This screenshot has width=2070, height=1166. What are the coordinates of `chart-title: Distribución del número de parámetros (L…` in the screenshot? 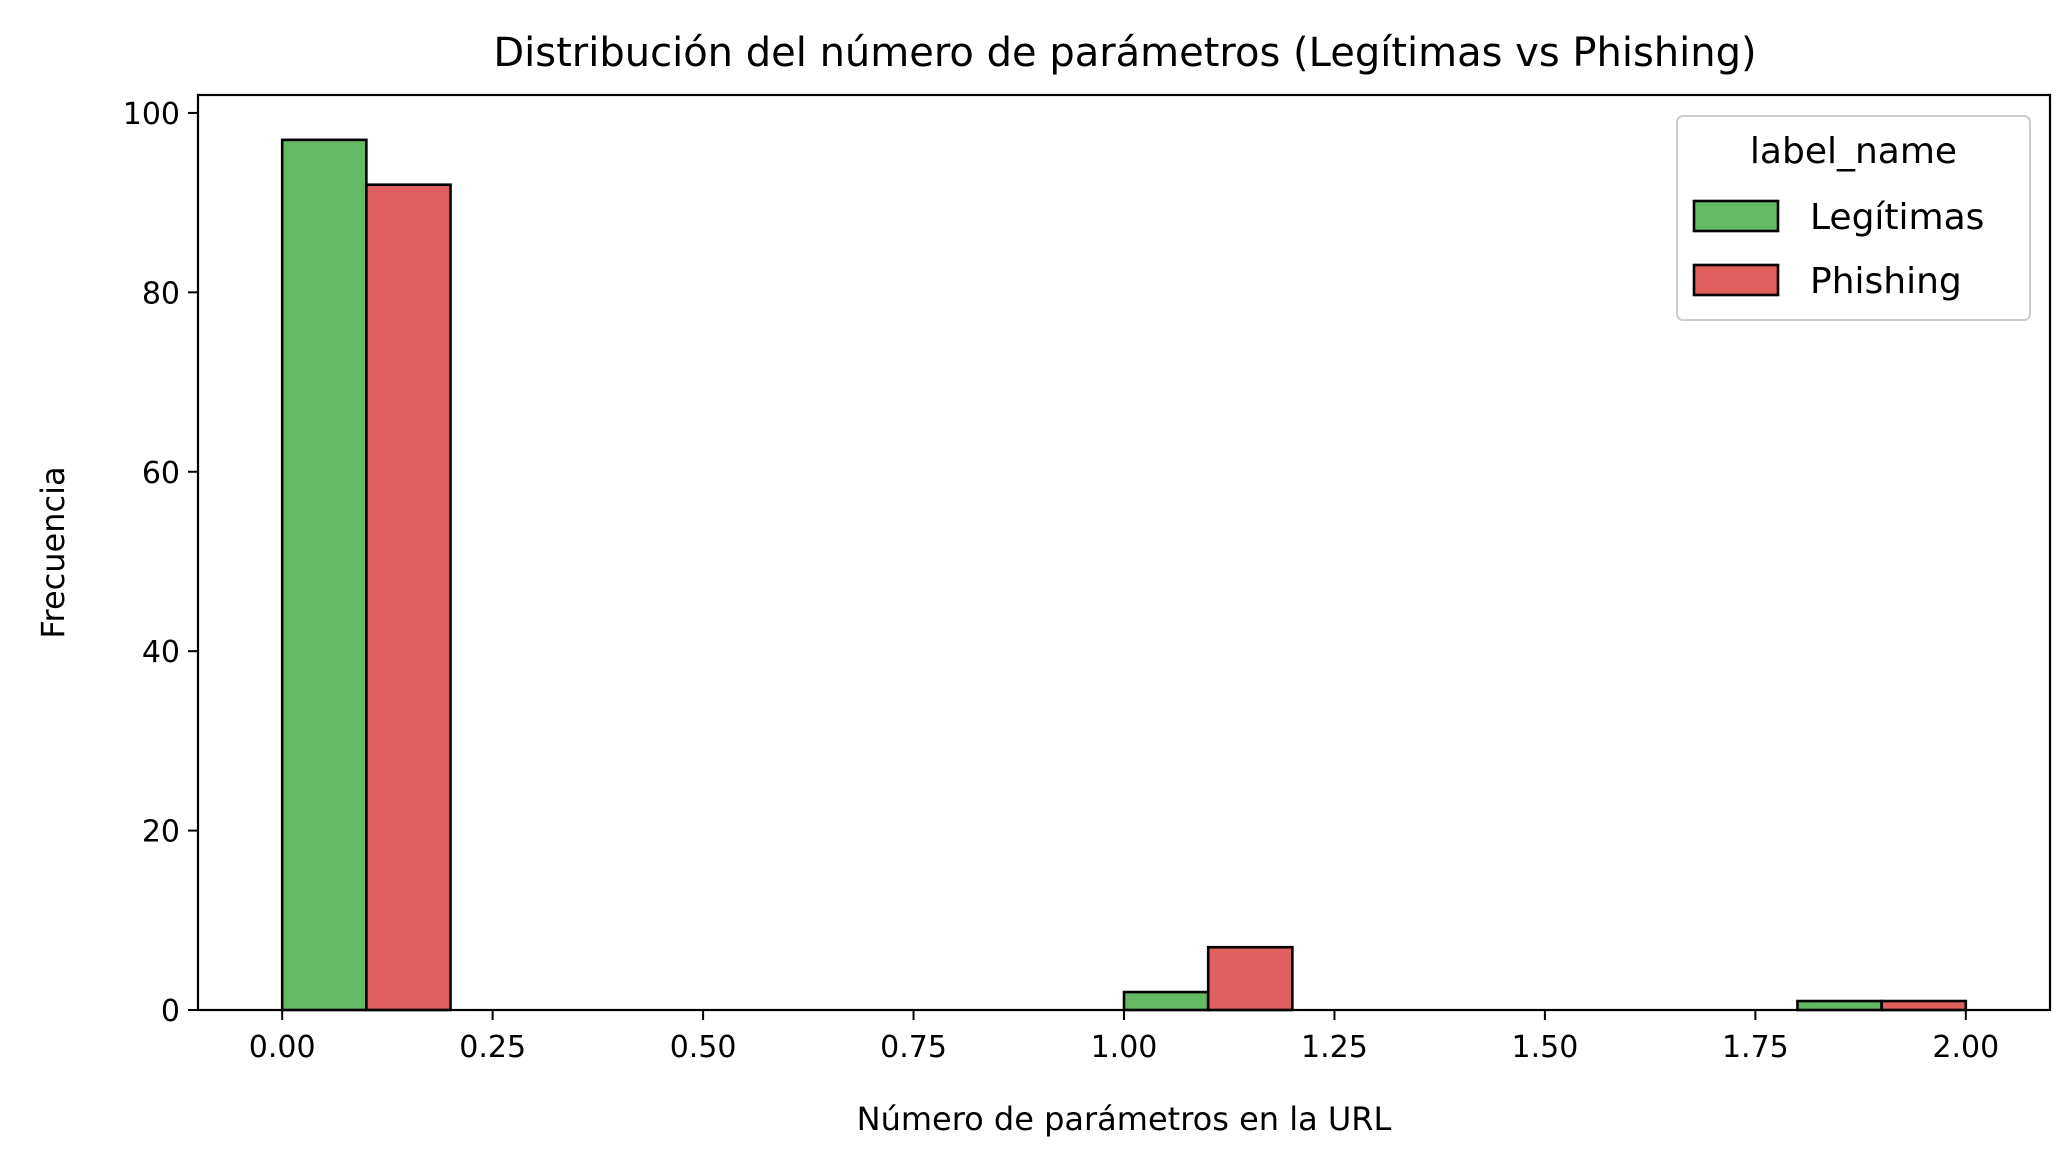 It's located at (1124, 53).